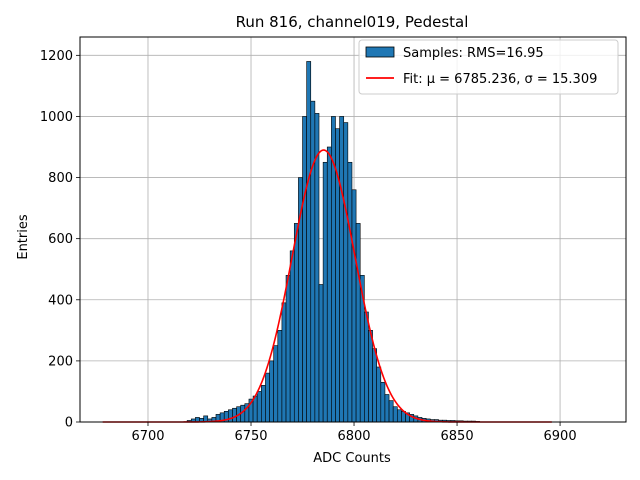 The width and height of the screenshot is (640, 480). I want to click on legend-box, so click(488, 67).